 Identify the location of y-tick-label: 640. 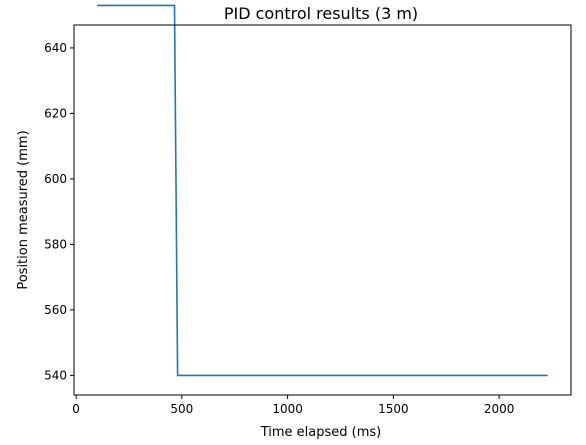
(55, 48).